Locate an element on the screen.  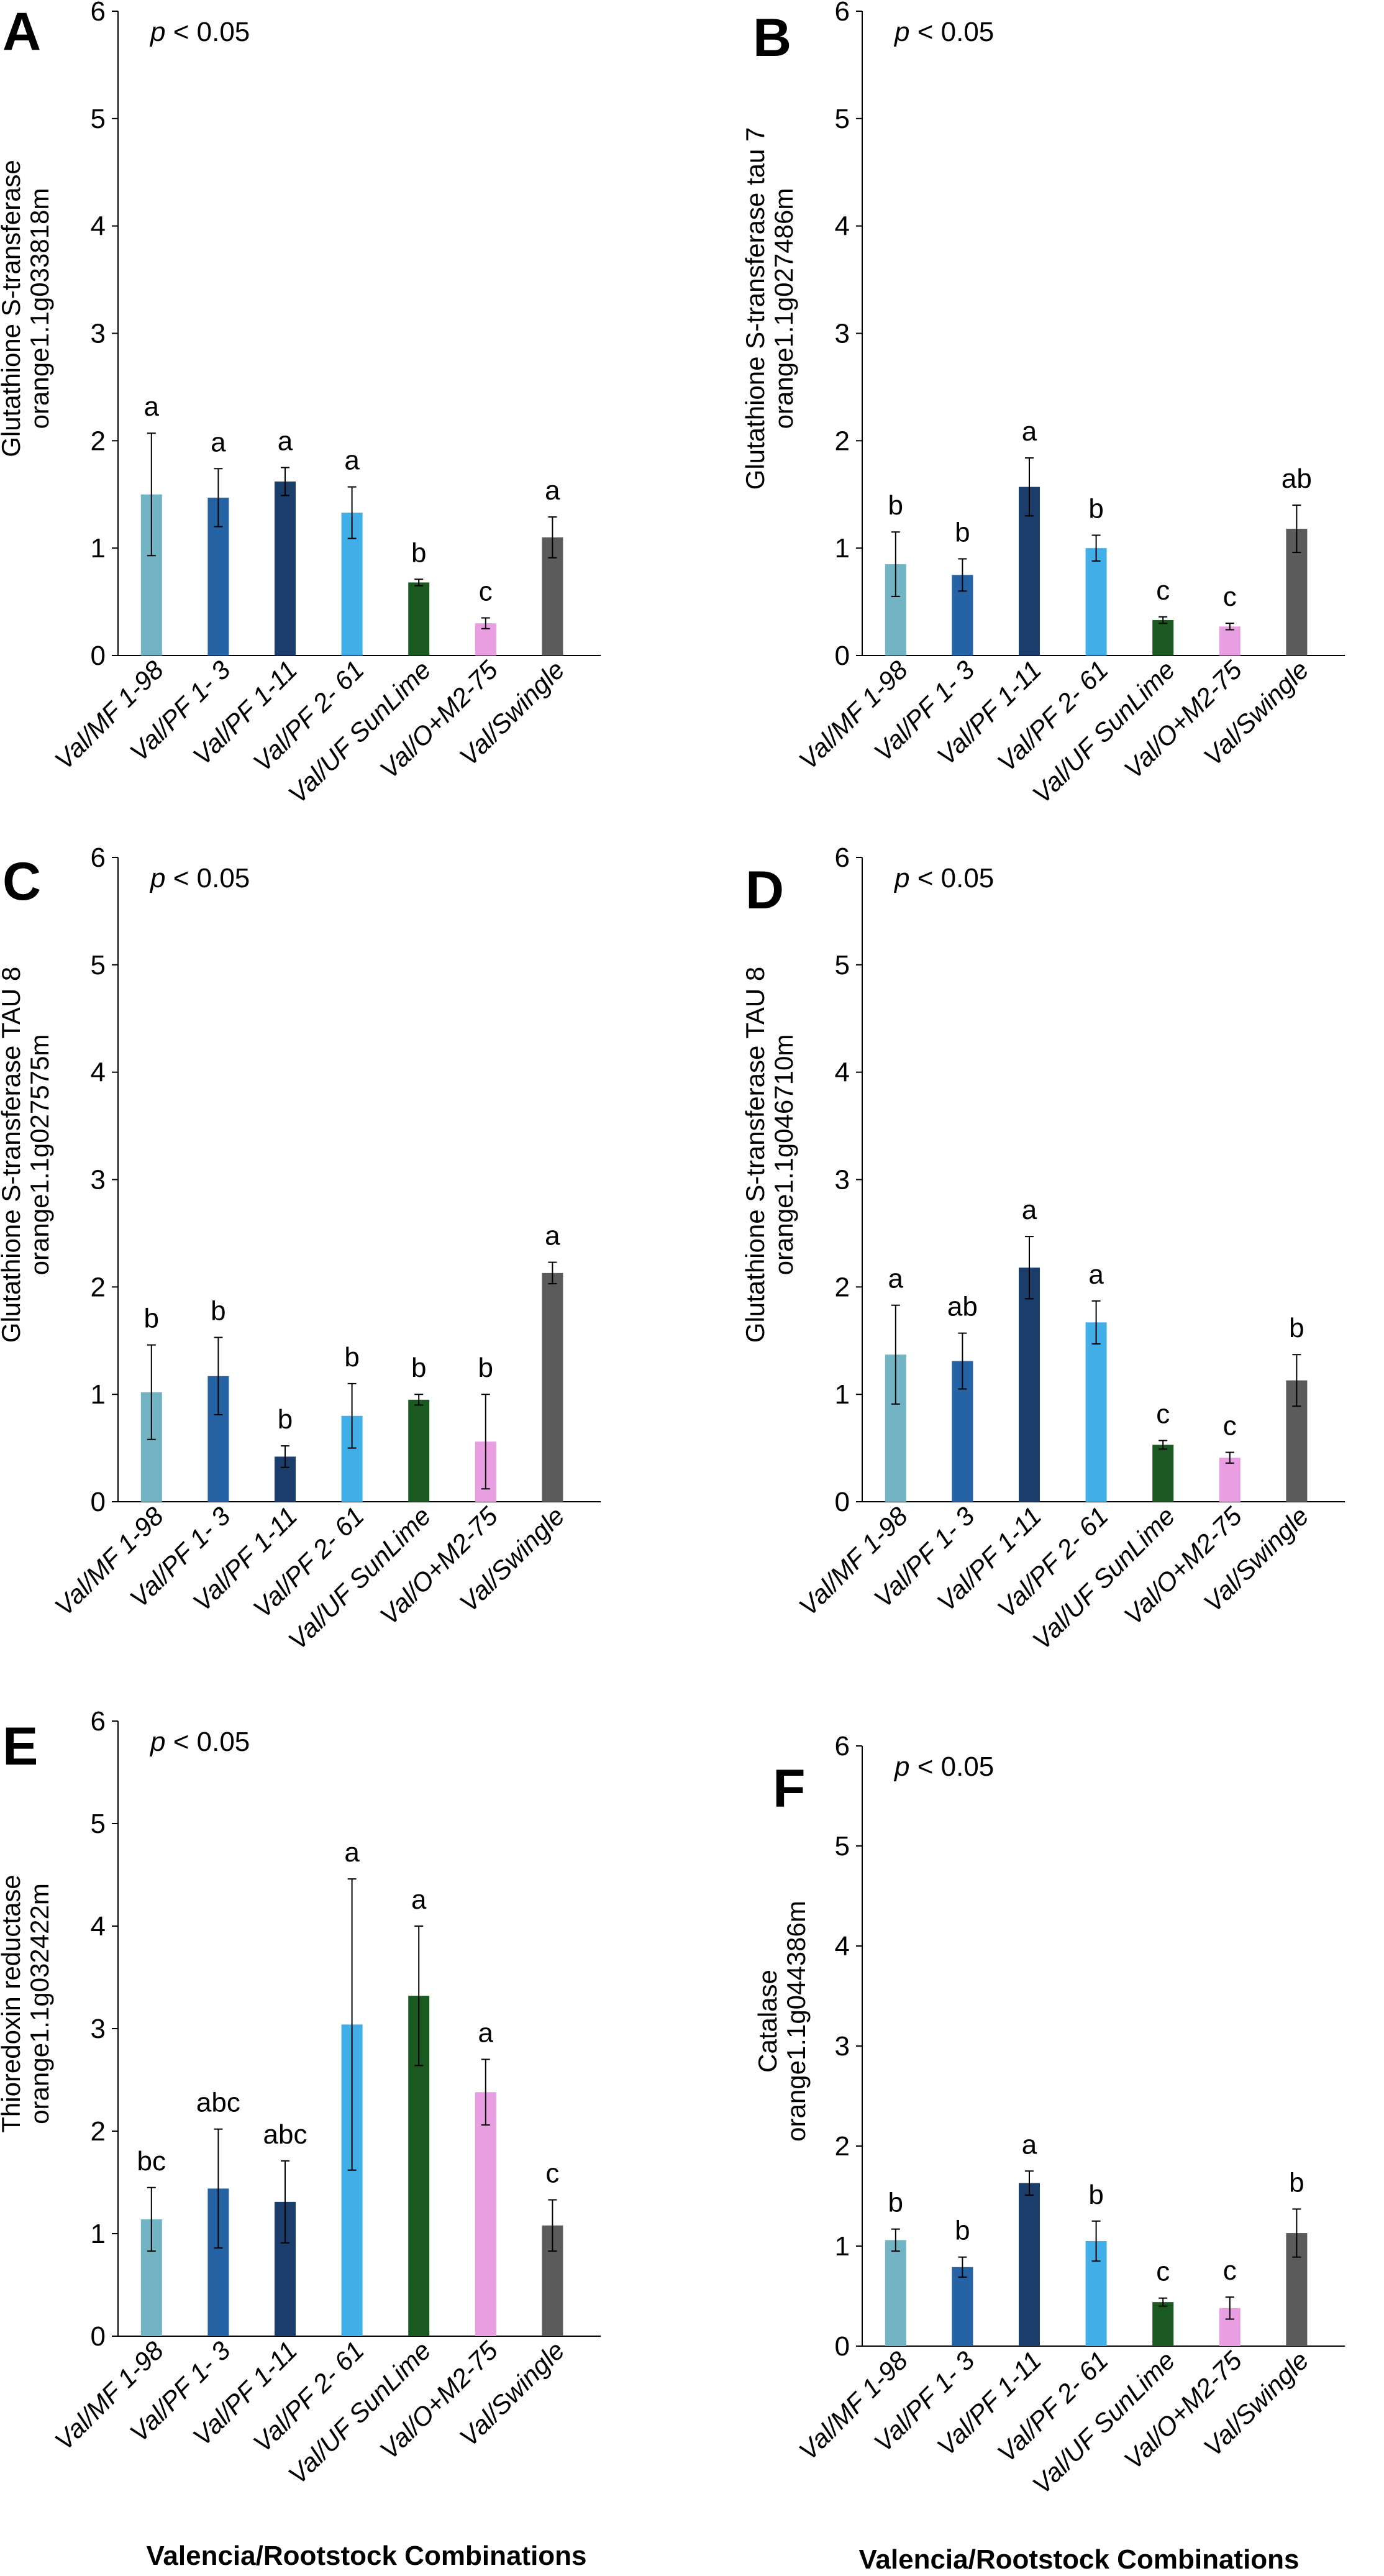
y-axis-label-line: Glutathione S-transferase tau 7 is located at coordinates (755, 308).